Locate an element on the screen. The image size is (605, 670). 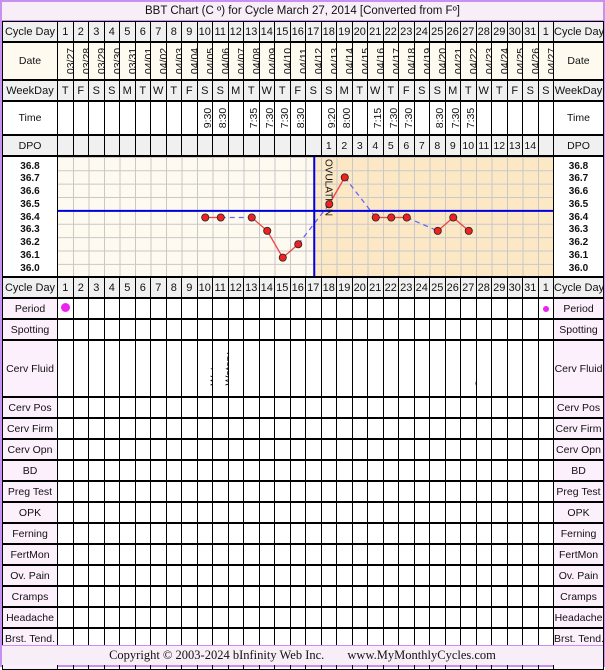
dpo-row-cell: 5 is located at coordinates (390, 145).